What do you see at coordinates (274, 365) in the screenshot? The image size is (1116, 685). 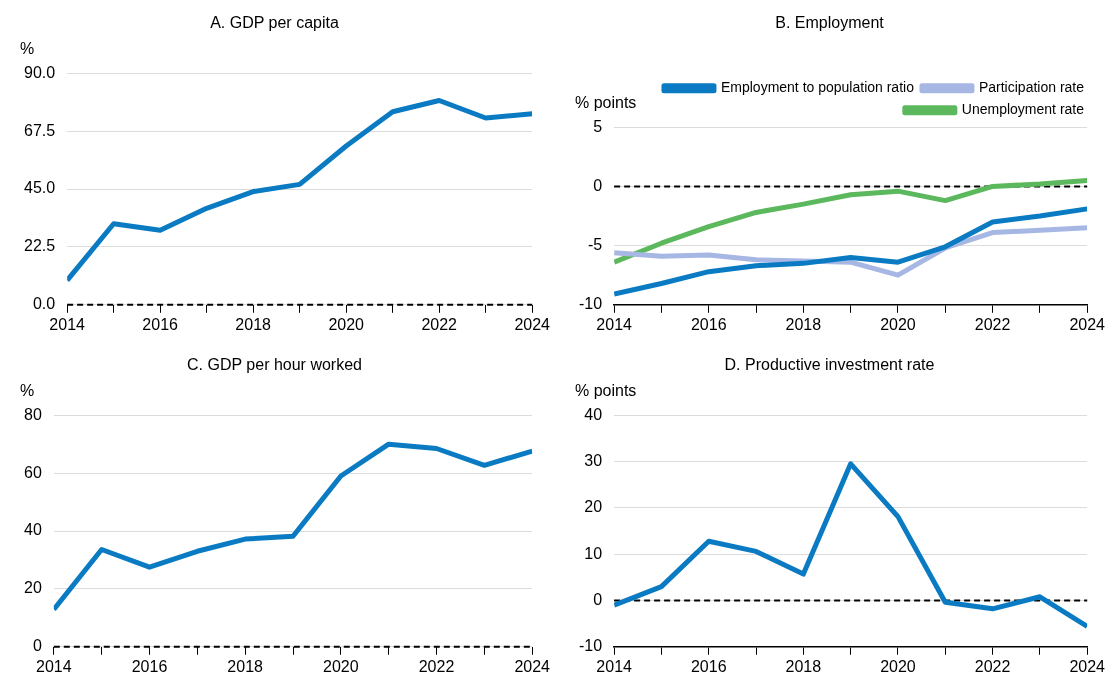 I see `chart-title: C. GDP per hour worked` at bounding box center [274, 365].